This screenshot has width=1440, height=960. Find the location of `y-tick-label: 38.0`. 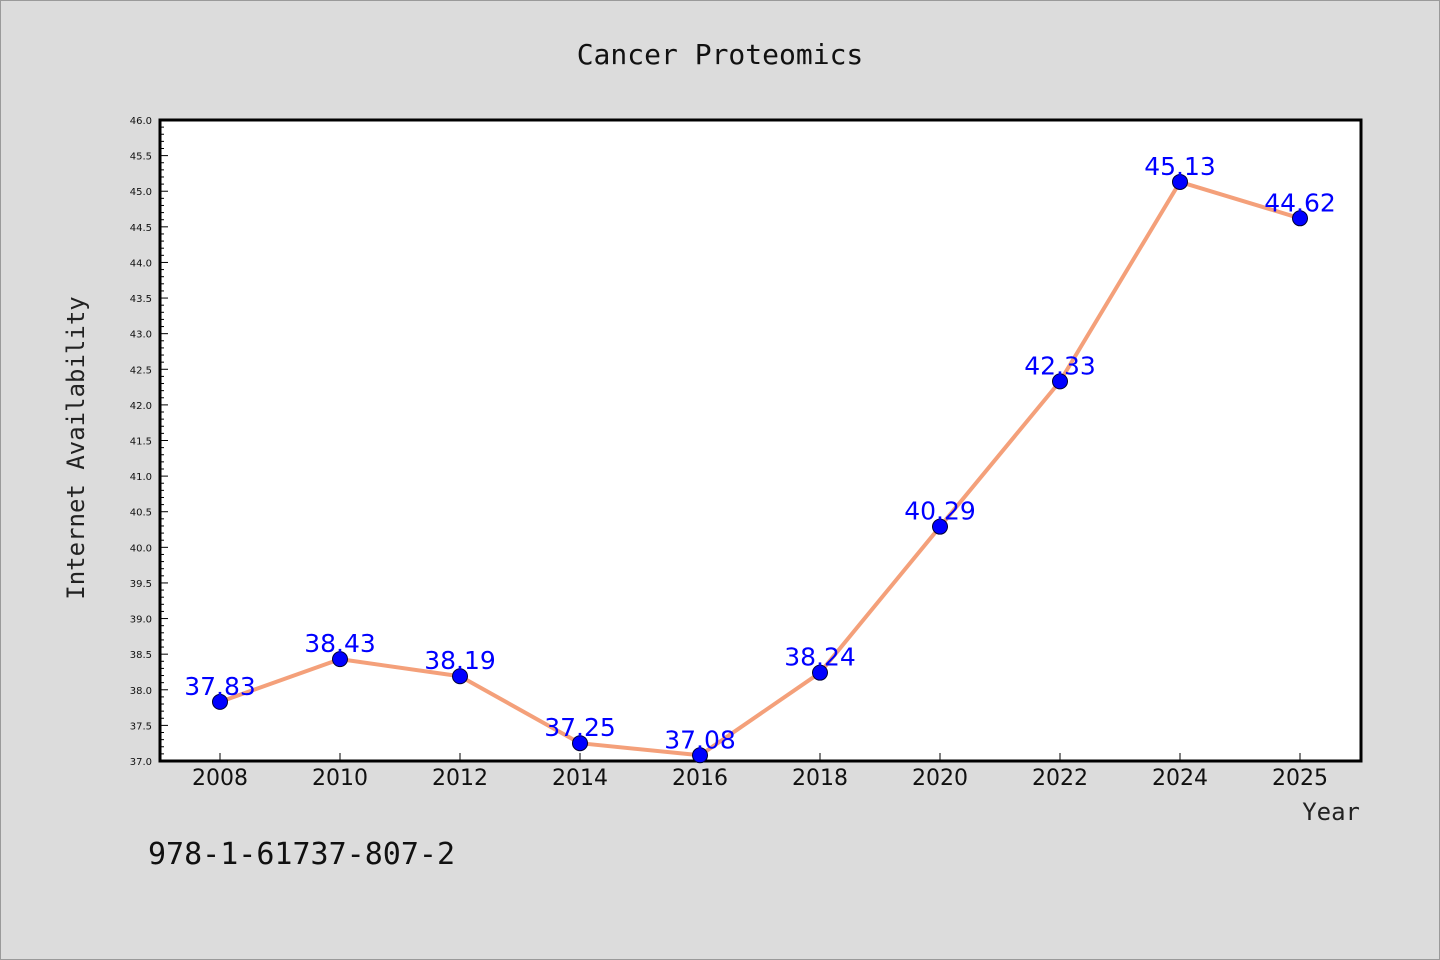

y-tick-label: 38.0 is located at coordinates (141, 691).